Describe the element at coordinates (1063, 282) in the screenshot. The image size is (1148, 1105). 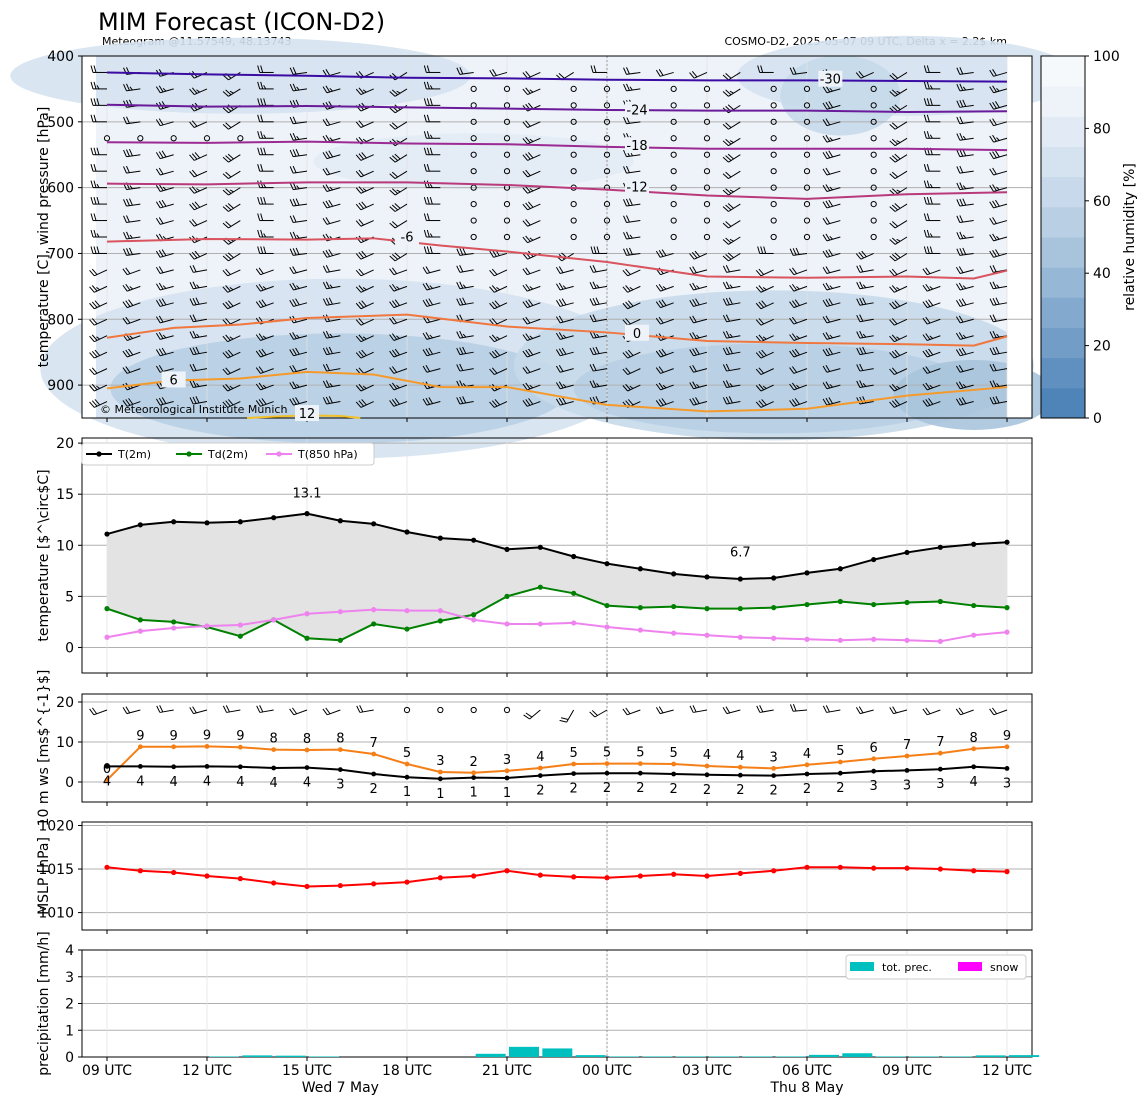
I see `colorbar-band` at that location.